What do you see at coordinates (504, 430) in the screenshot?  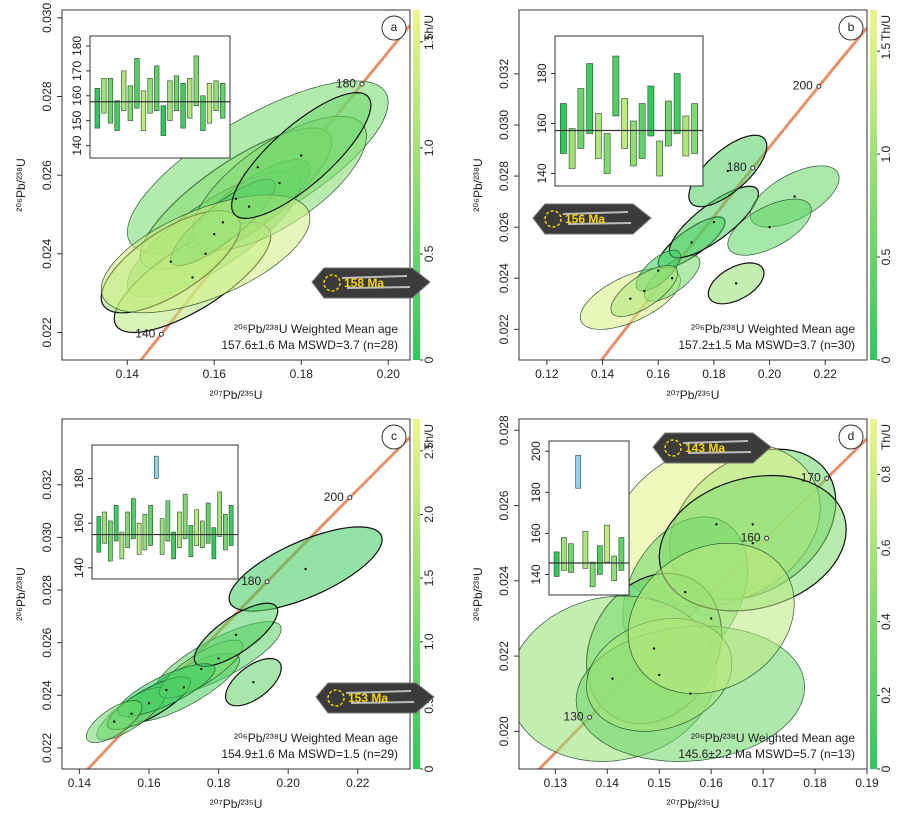 I see `y-tick-label: 0.028` at bounding box center [504, 430].